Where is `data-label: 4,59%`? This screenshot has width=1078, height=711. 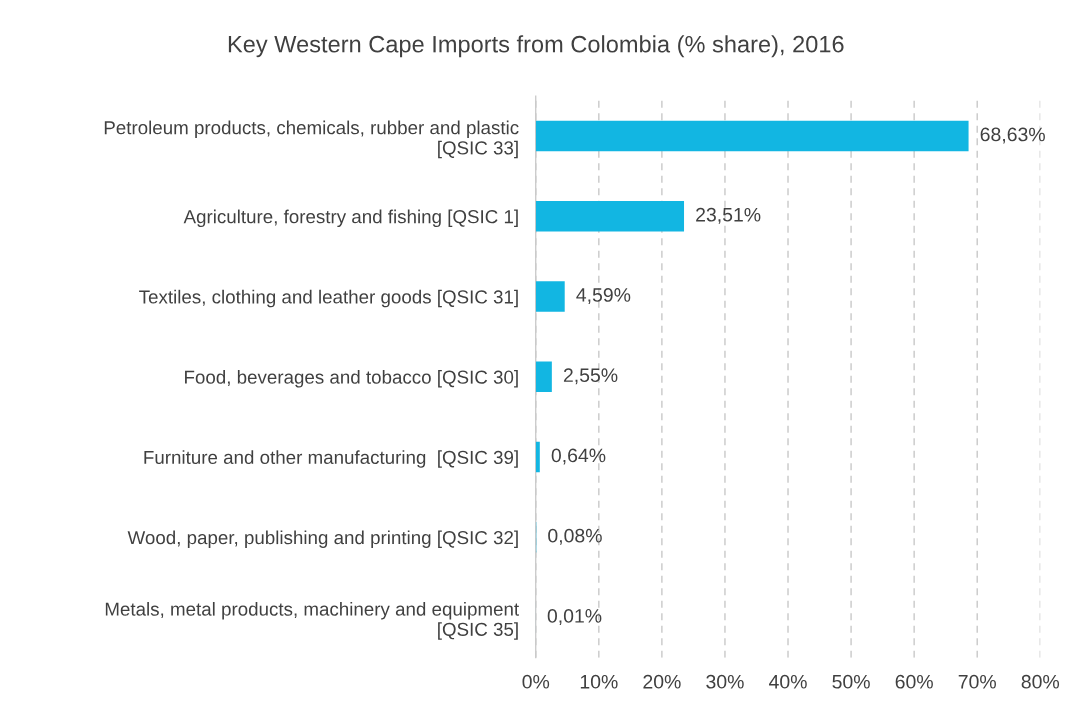 data-label: 4,59% is located at coordinates (603, 296).